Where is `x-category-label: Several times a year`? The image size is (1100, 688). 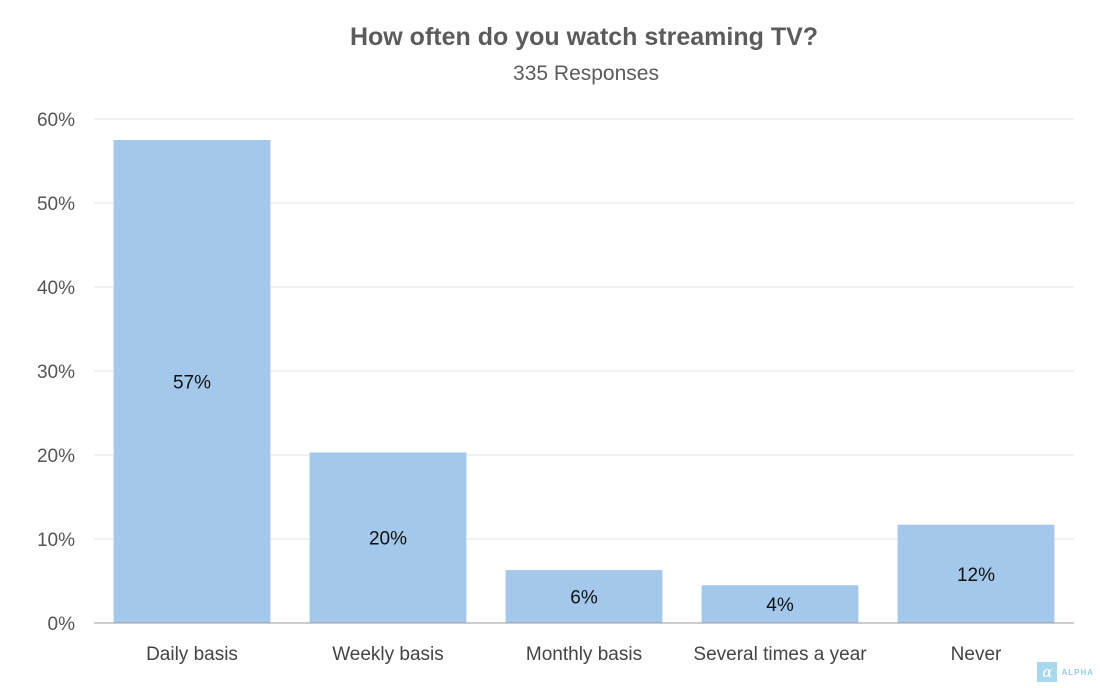 x-category-label: Several times a year is located at coordinates (780, 654).